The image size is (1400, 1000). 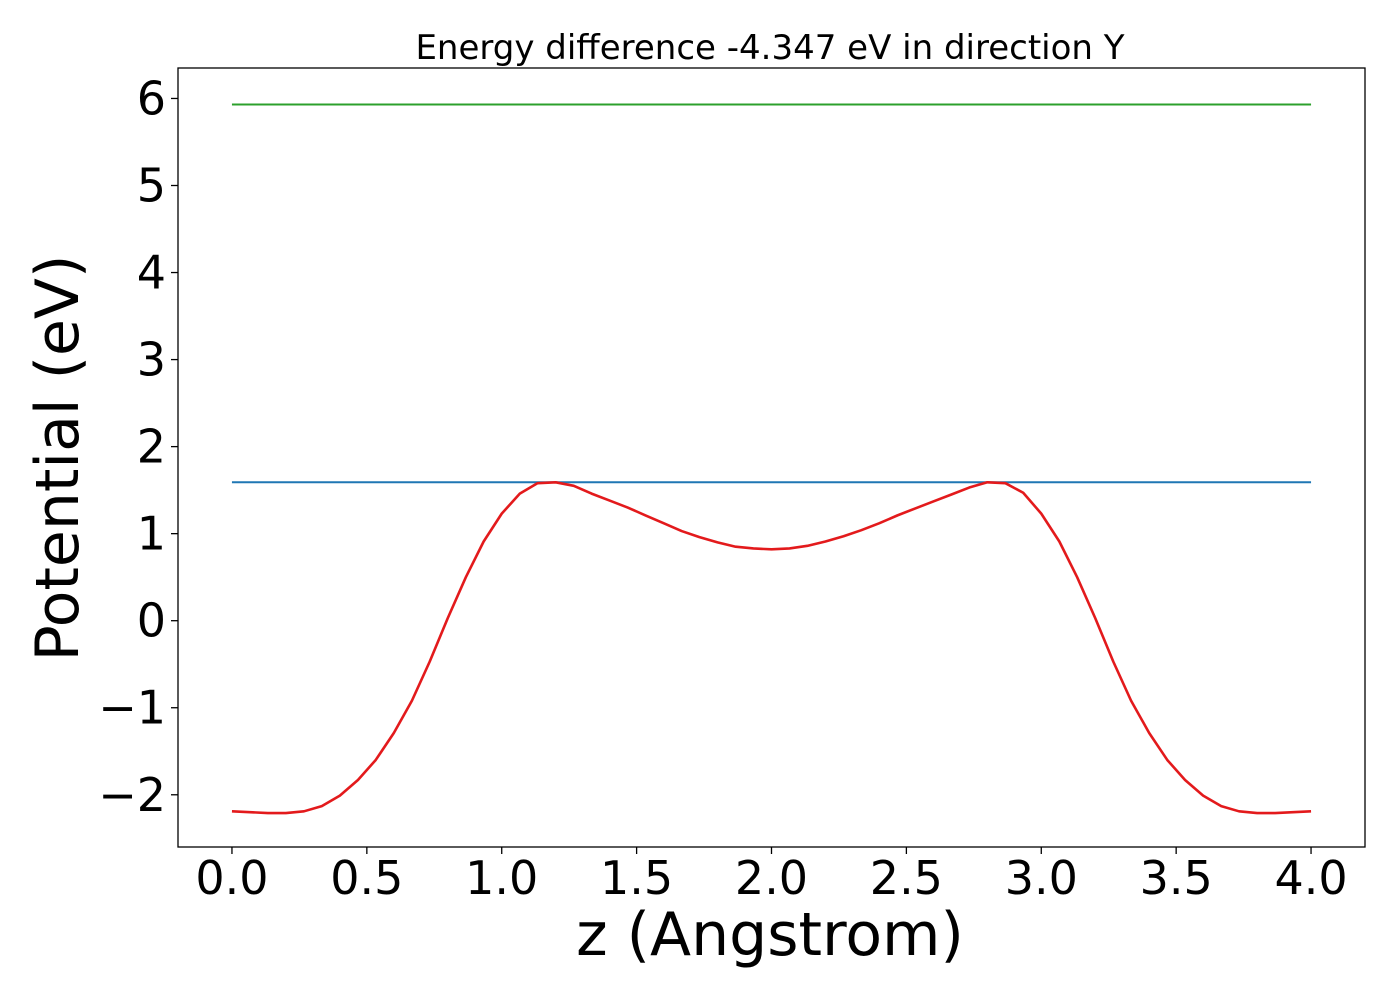 I want to click on y-axis: −2 −1 0 1 2 3 4 5 6, so click(x=138, y=446).